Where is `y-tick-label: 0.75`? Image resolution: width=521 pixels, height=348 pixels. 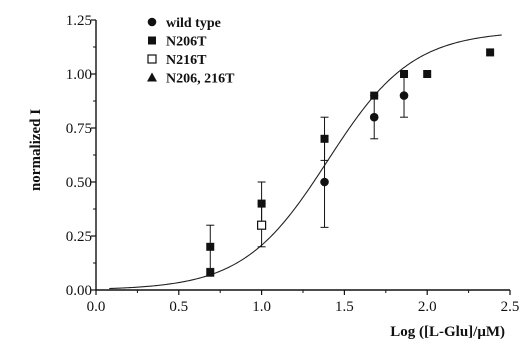
y-tick-label: 0.75 is located at coordinates (79, 129).